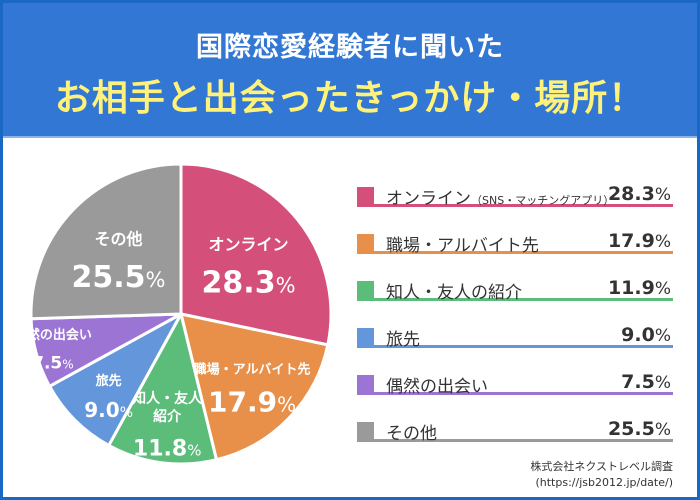 The height and width of the screenshot is (500, 700). I want to click on legend-label: 知人・友人の紹介, so click(454, 293).